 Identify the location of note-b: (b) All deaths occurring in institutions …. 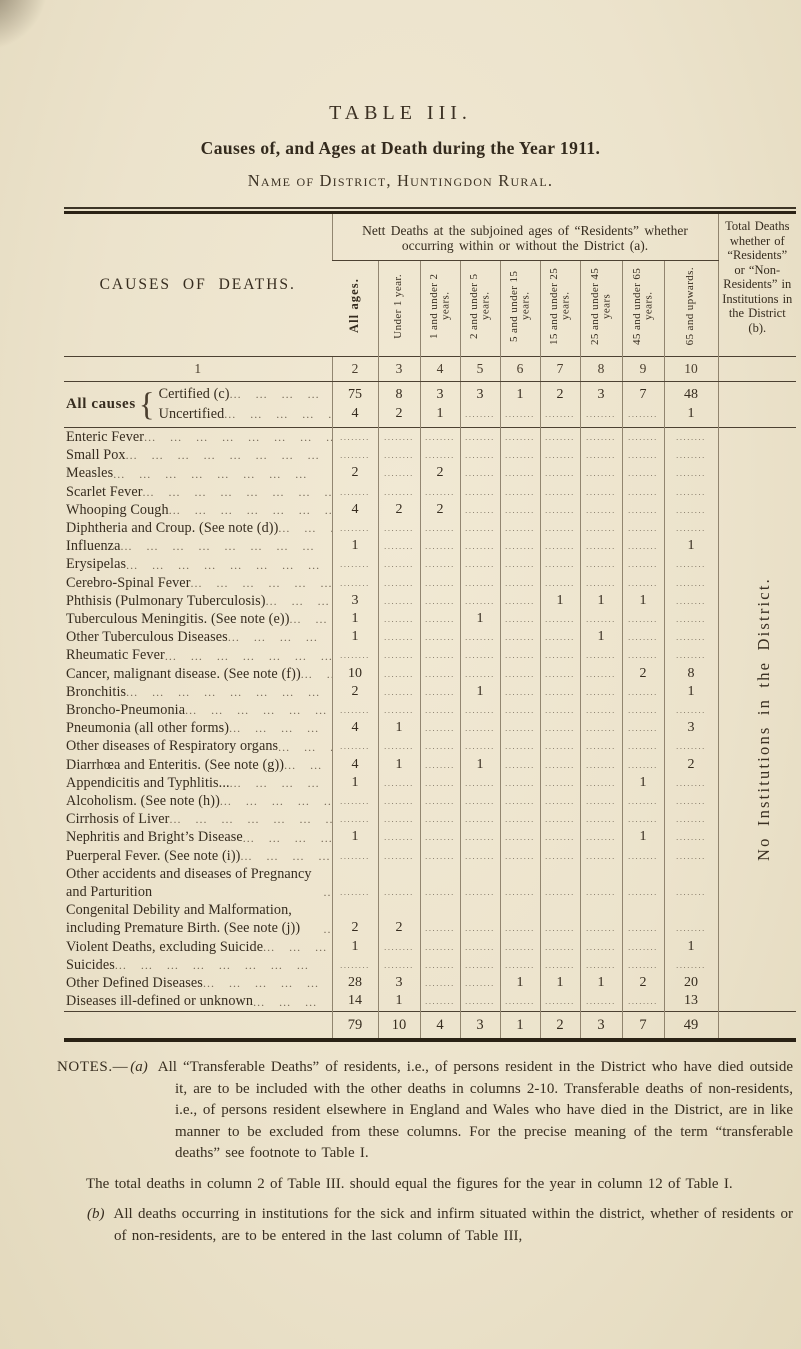
(440, 1225).